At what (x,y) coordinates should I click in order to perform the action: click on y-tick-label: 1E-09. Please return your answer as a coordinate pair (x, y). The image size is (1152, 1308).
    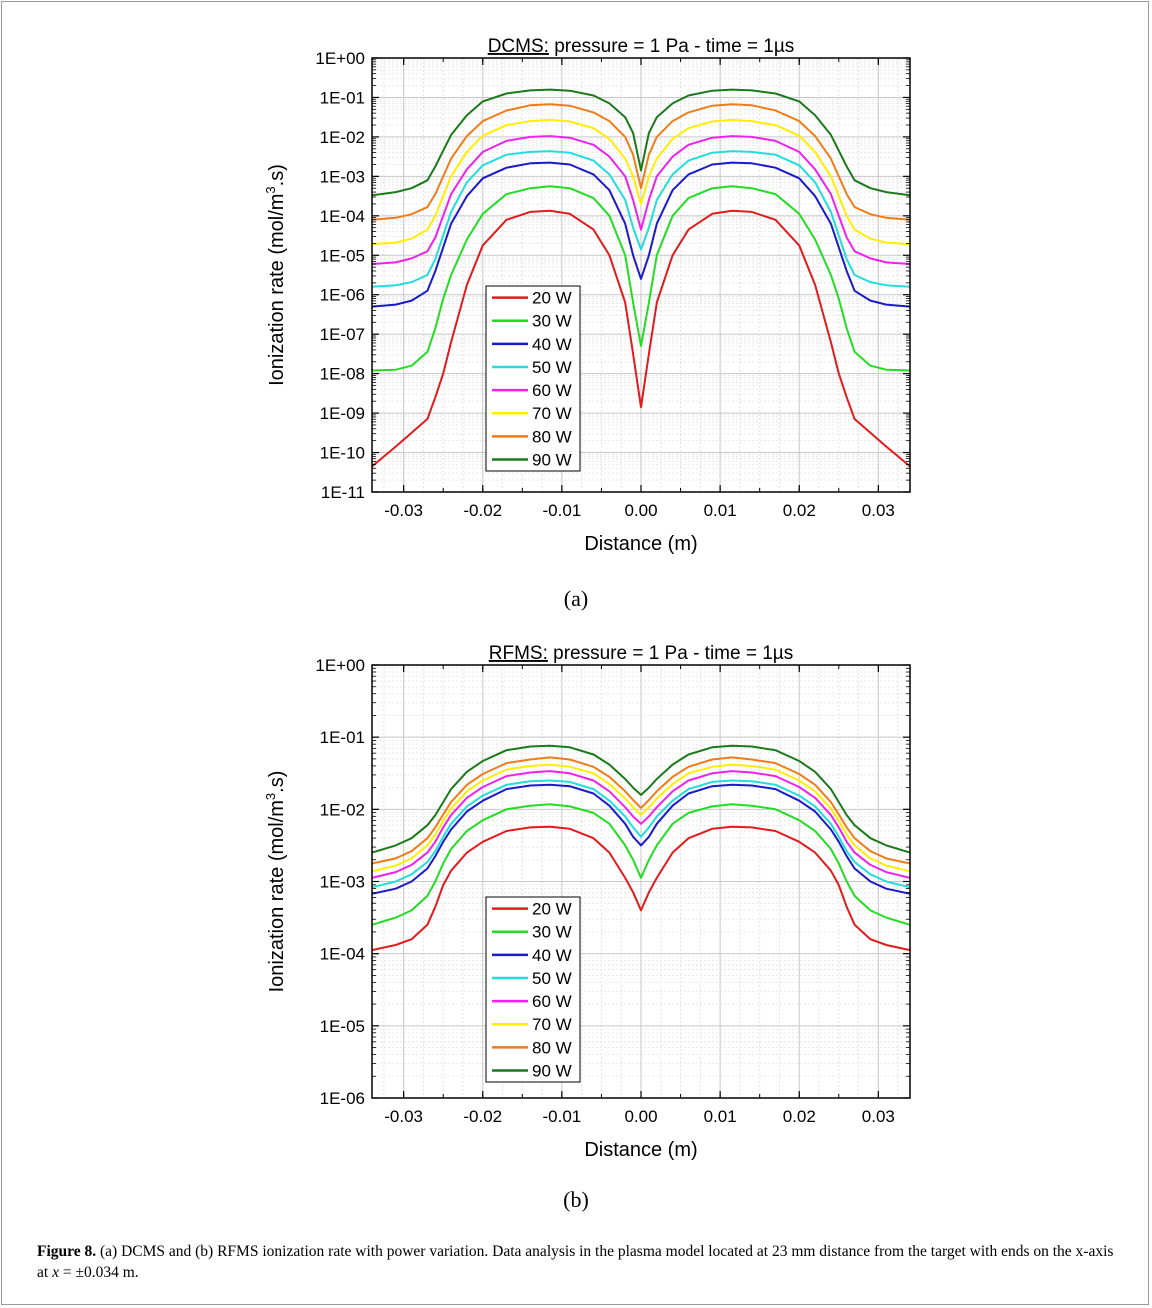
    Looking at the image, I should click on (342, 413).